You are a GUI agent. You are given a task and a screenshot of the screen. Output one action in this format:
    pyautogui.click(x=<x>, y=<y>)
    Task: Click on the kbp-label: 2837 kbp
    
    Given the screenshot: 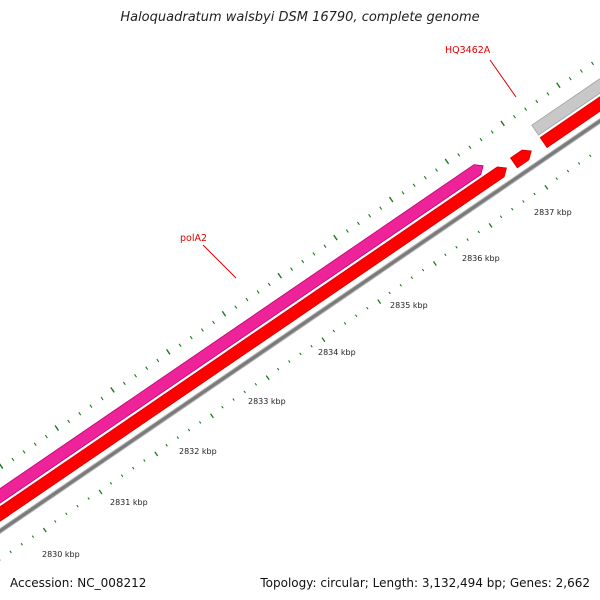 What is the action you would take?
    pyautogui.click(x=553, y=212)
    